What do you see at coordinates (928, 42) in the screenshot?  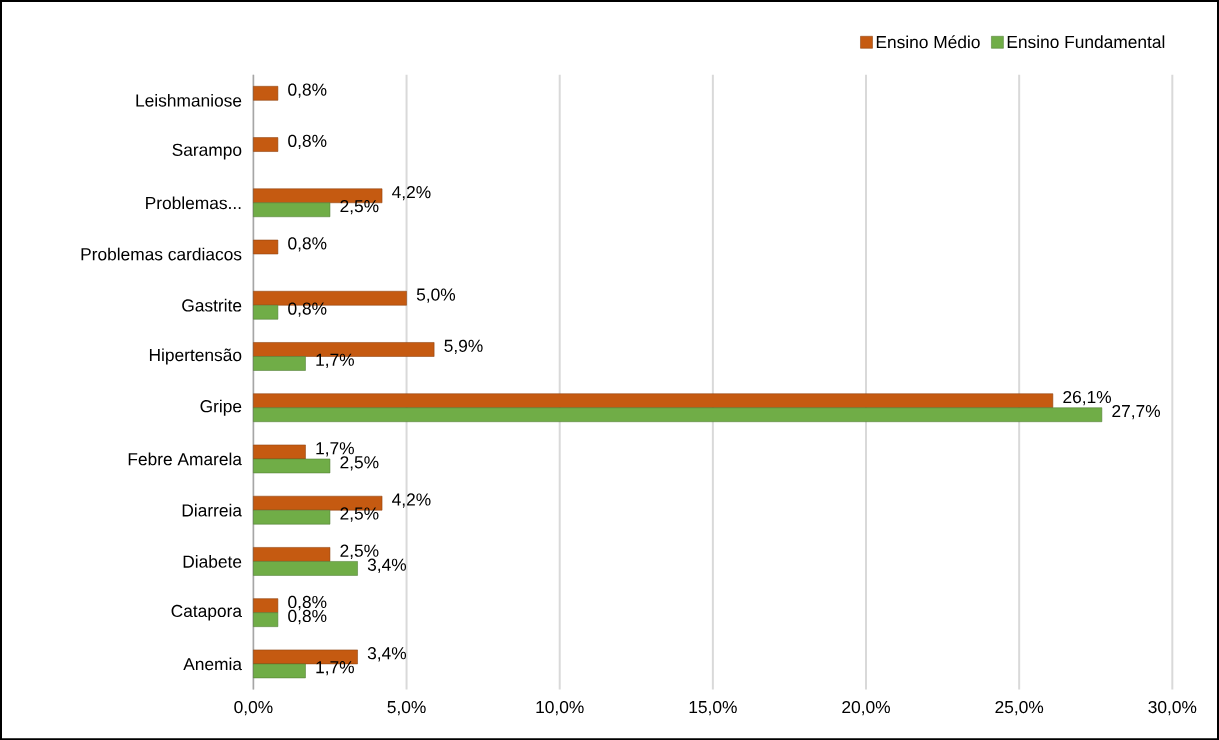 I see `legend-label: Ensino Médio` at bounding box center [928, 42].